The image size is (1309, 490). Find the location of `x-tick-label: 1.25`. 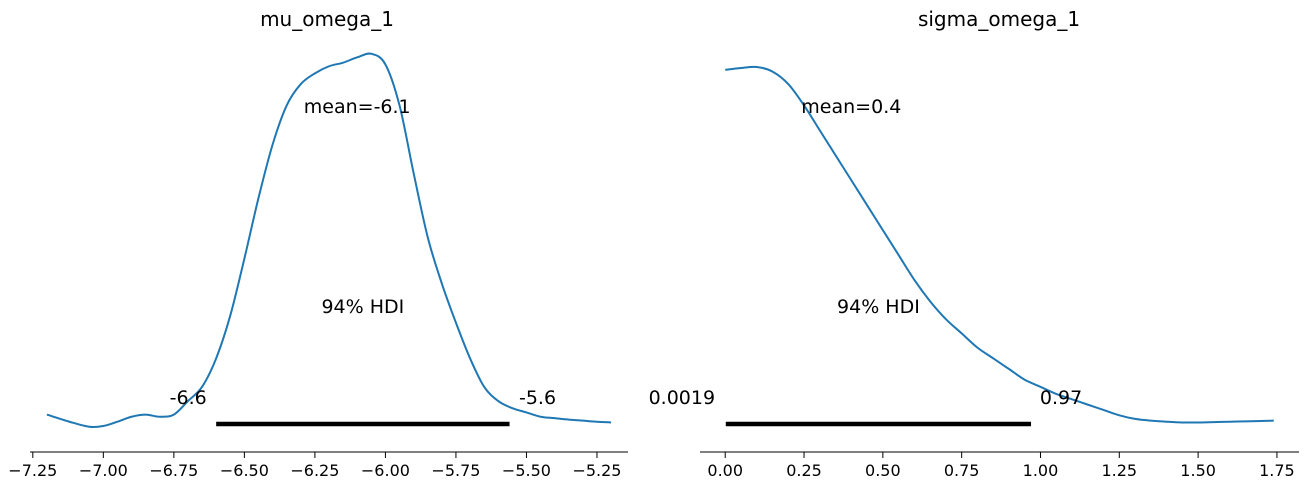

x-tick-label: 1.25 is located at coordinates (1119, 470).